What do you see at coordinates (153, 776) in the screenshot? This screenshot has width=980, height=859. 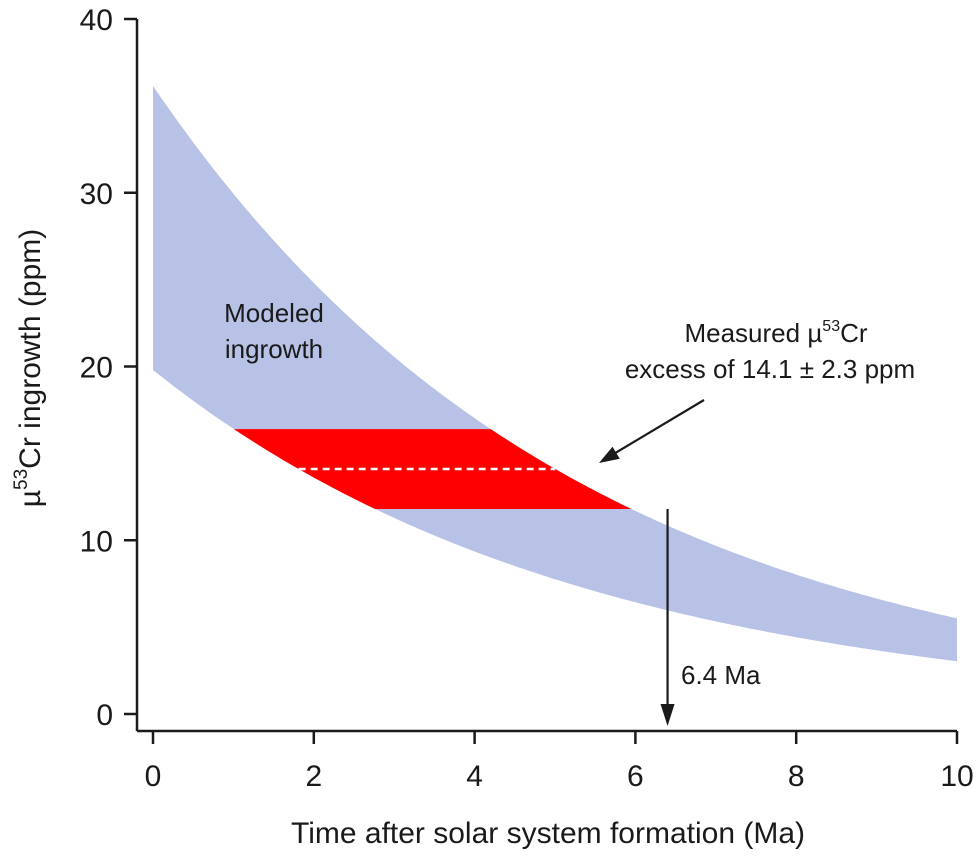 I see `x-tick-label: 0` at bounding box center [153, 776].